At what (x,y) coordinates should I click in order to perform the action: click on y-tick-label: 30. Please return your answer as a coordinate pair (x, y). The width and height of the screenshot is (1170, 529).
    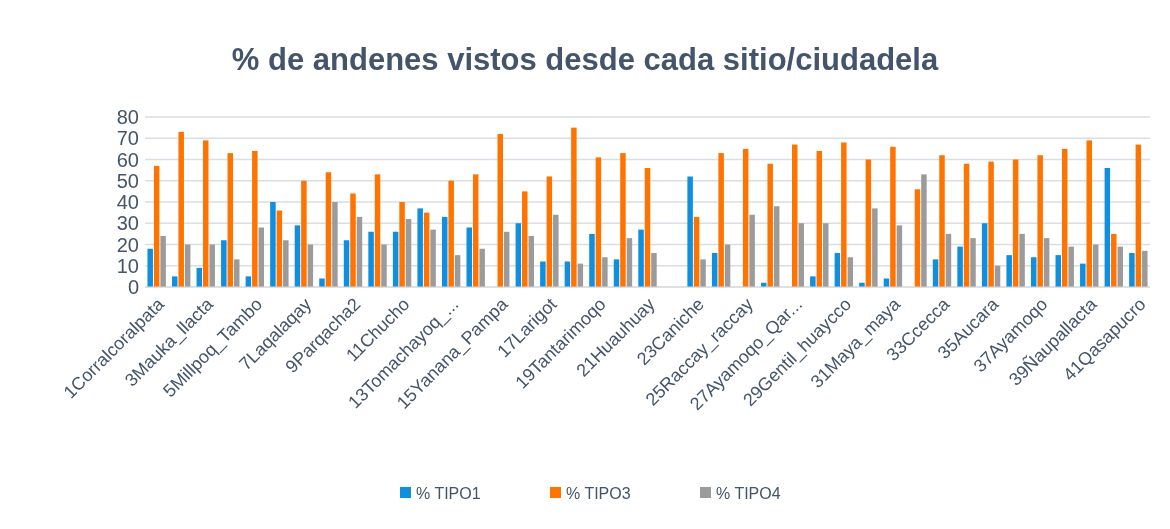
    Looking at the image, I should click on (127, 223).